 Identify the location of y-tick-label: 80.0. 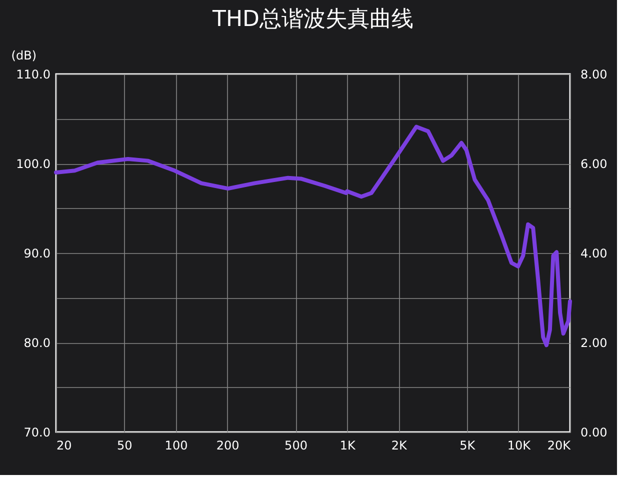
(37, 343).